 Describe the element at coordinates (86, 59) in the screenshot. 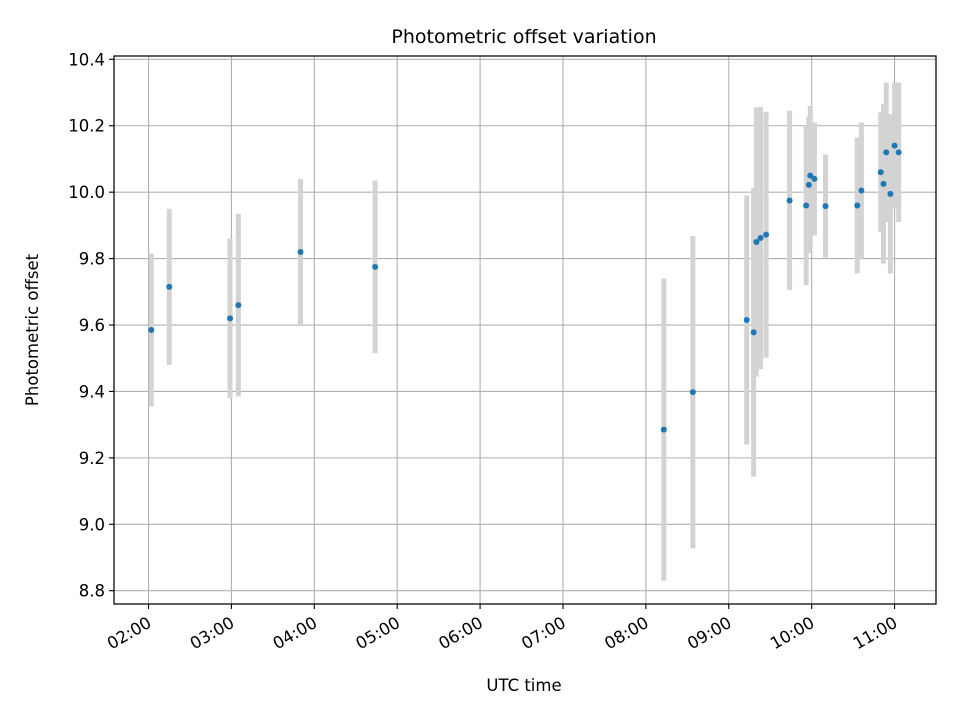

I see `y-tick-label: 10.4` at that location.